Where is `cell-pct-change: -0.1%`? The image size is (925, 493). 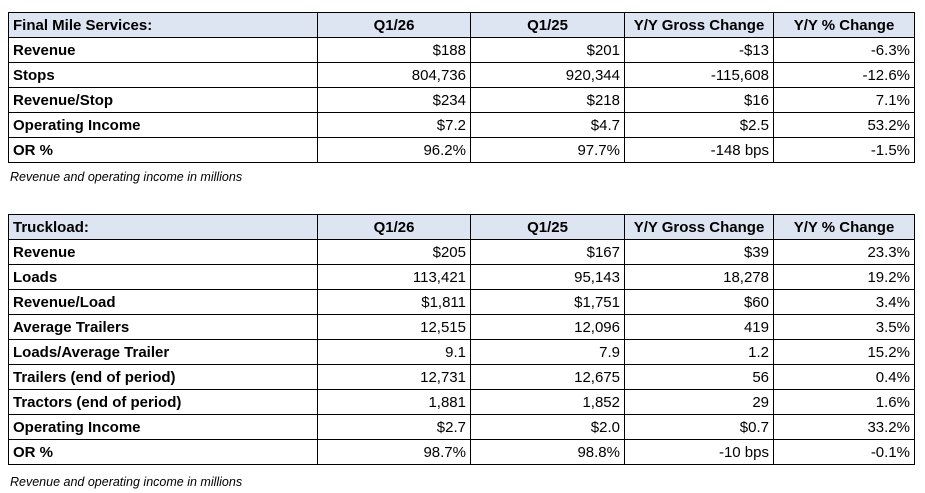
cell-pct-change: -0.1% is located at coordinates (844, 452).